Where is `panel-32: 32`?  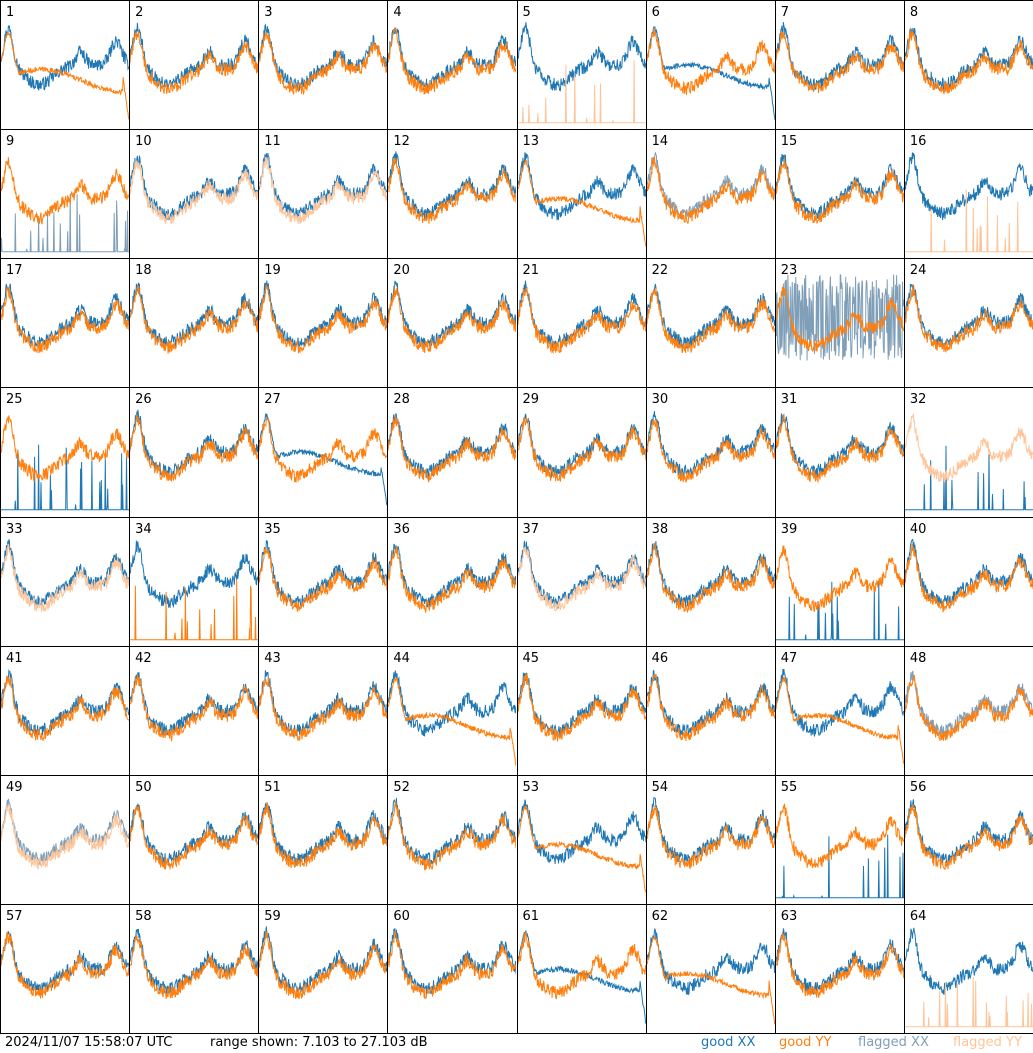
panel-32: 32 is located at coordinates (968, 452).